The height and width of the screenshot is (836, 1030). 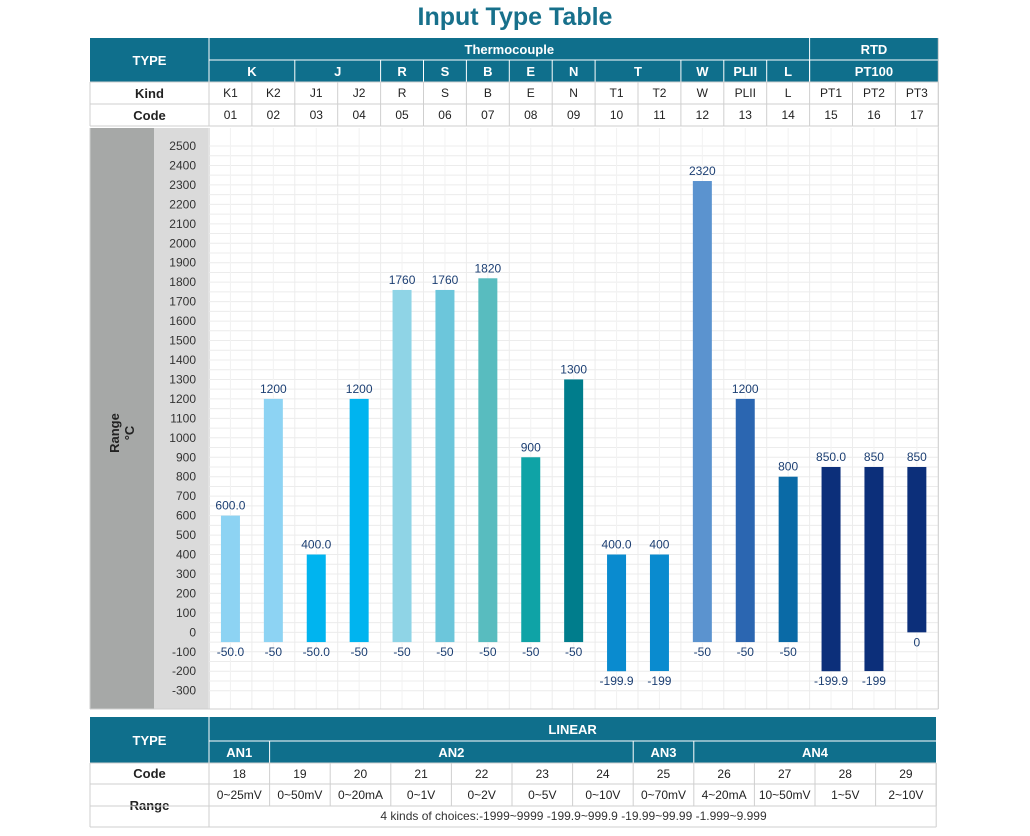 I want to click on linear-code-cell: 25, so click(x=663, y=773).